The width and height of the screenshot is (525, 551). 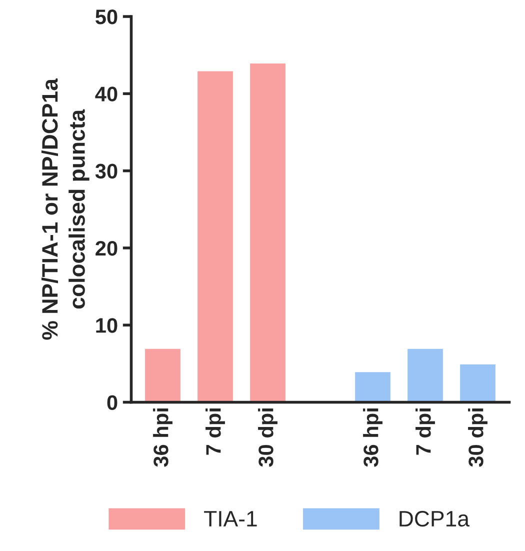 I want to click on y-tick-label: 0, so click(x=112, y=402).